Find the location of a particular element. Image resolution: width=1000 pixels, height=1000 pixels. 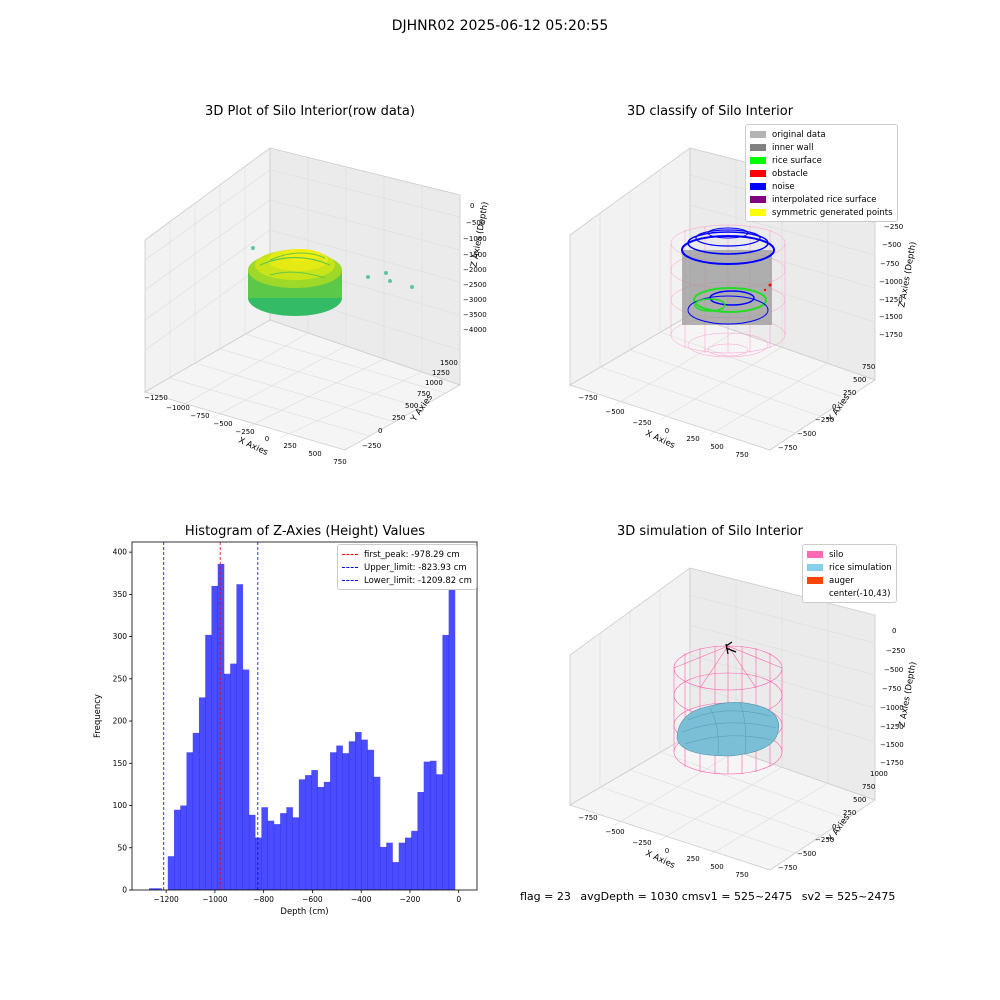

z-tick: −2500 is located at coordinates (475, 285).